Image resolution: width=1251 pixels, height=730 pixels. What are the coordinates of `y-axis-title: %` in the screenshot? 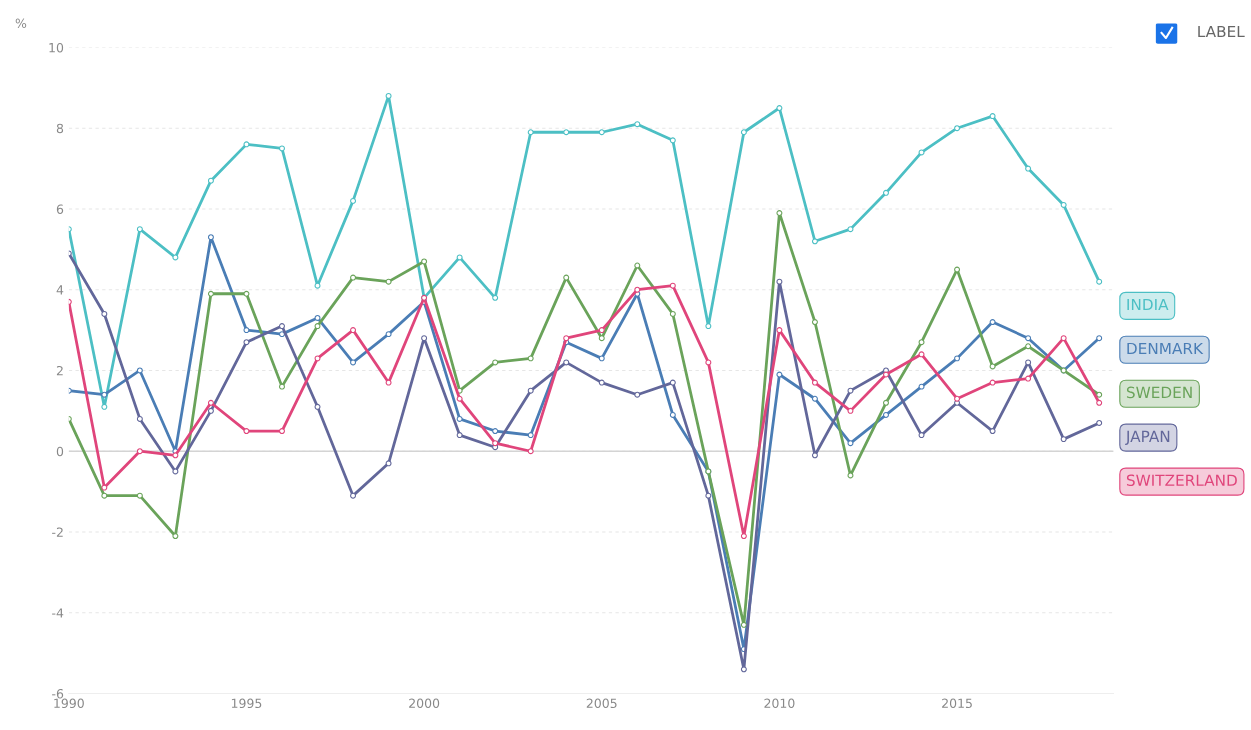 It's located at (21, 23).